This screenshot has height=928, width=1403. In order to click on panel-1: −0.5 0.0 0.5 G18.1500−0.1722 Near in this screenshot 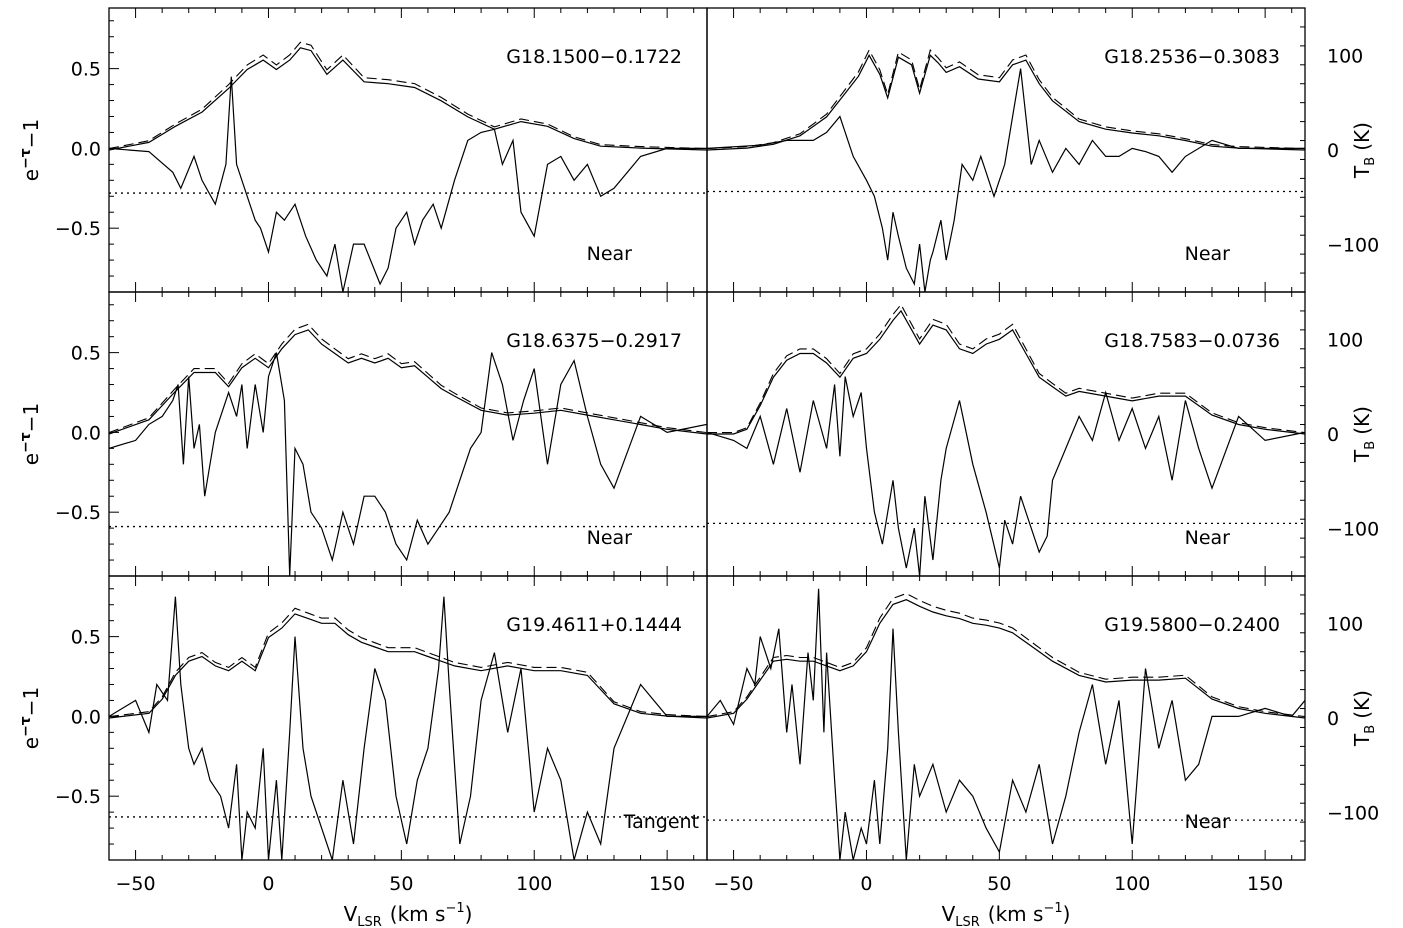, I will do `click(381, 150)`.